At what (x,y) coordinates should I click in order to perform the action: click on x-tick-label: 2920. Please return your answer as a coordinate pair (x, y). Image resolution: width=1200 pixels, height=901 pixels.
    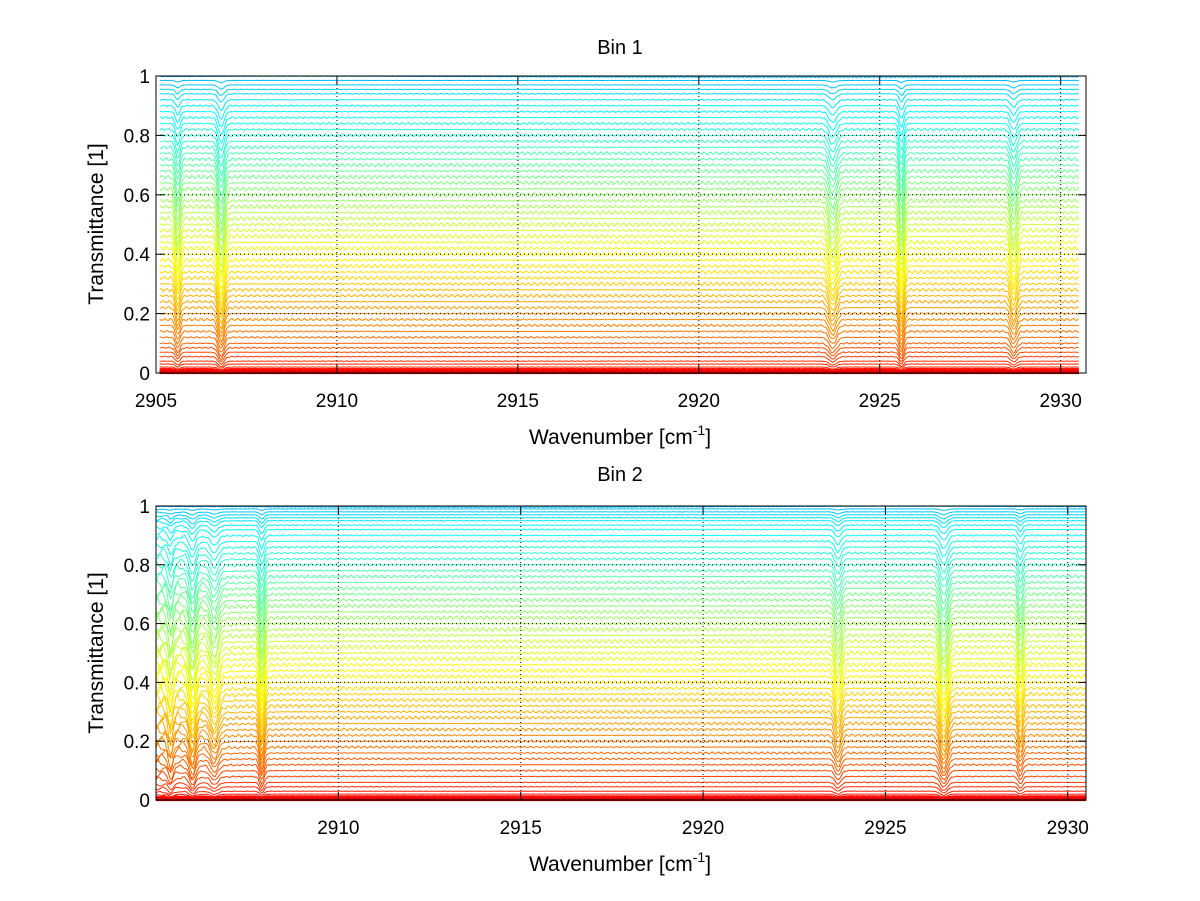
    Looking at the image, I should click on (703, 828).